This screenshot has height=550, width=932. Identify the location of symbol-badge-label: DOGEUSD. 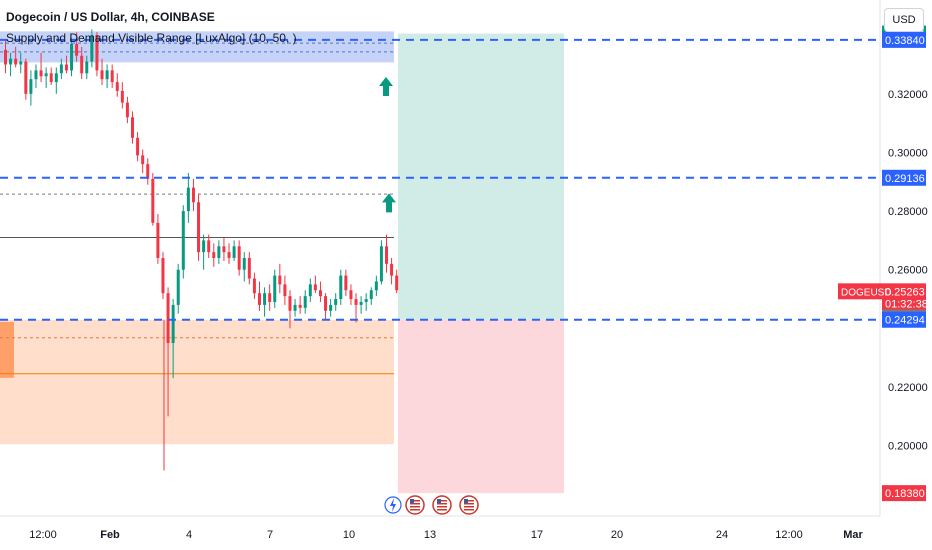
(866, 292).